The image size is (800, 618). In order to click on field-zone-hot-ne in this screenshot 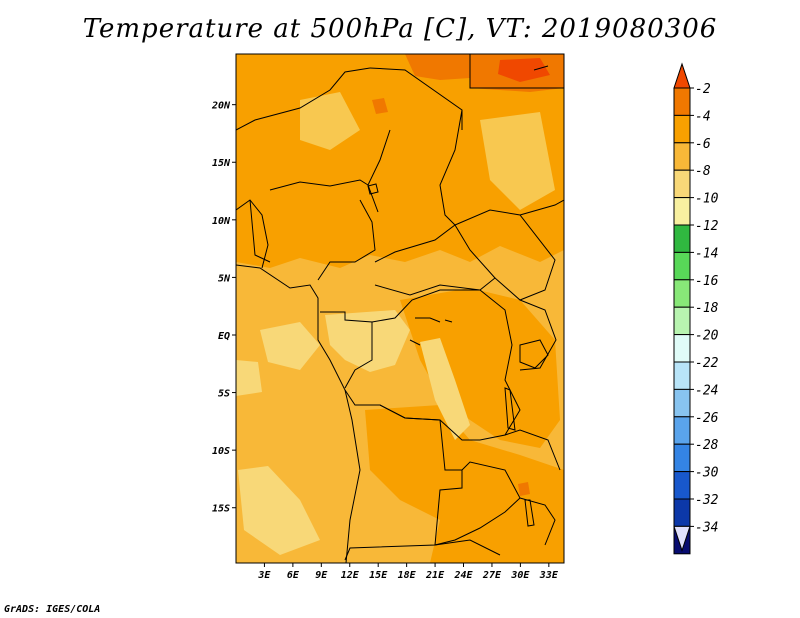, I will do `click(524, 70)`.